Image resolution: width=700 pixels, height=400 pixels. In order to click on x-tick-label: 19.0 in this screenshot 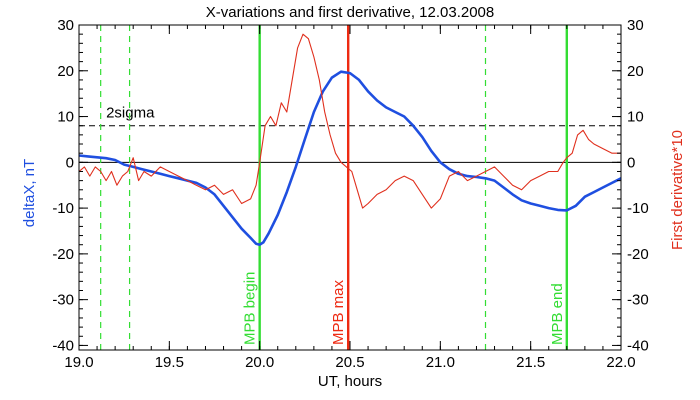, I will do `click(78, 362)`.